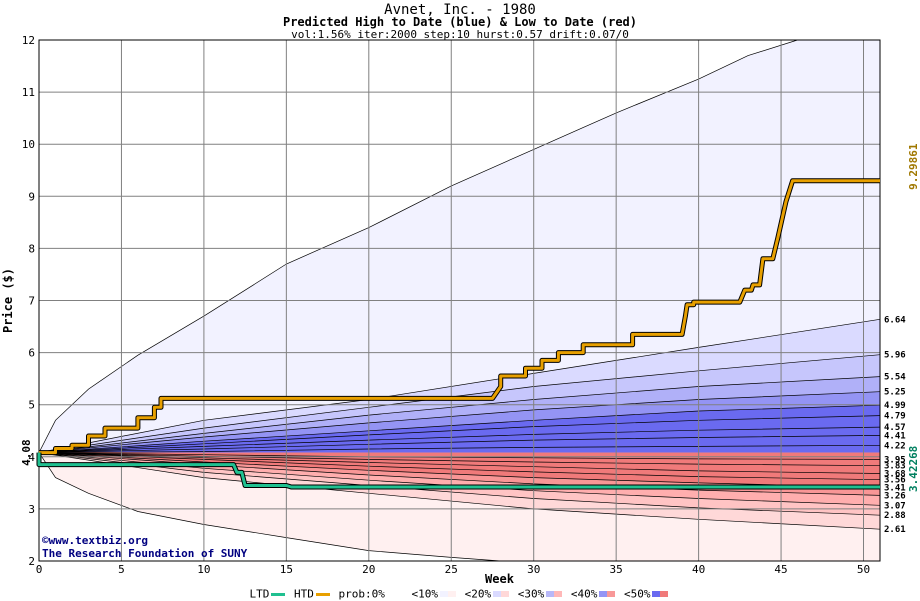 The height and width of the screenshot is (601, 920). What do you see at coordinates (698, 569) in the screenshot?
I see `x-tick-label: 40` at bounding box center [698, 569].